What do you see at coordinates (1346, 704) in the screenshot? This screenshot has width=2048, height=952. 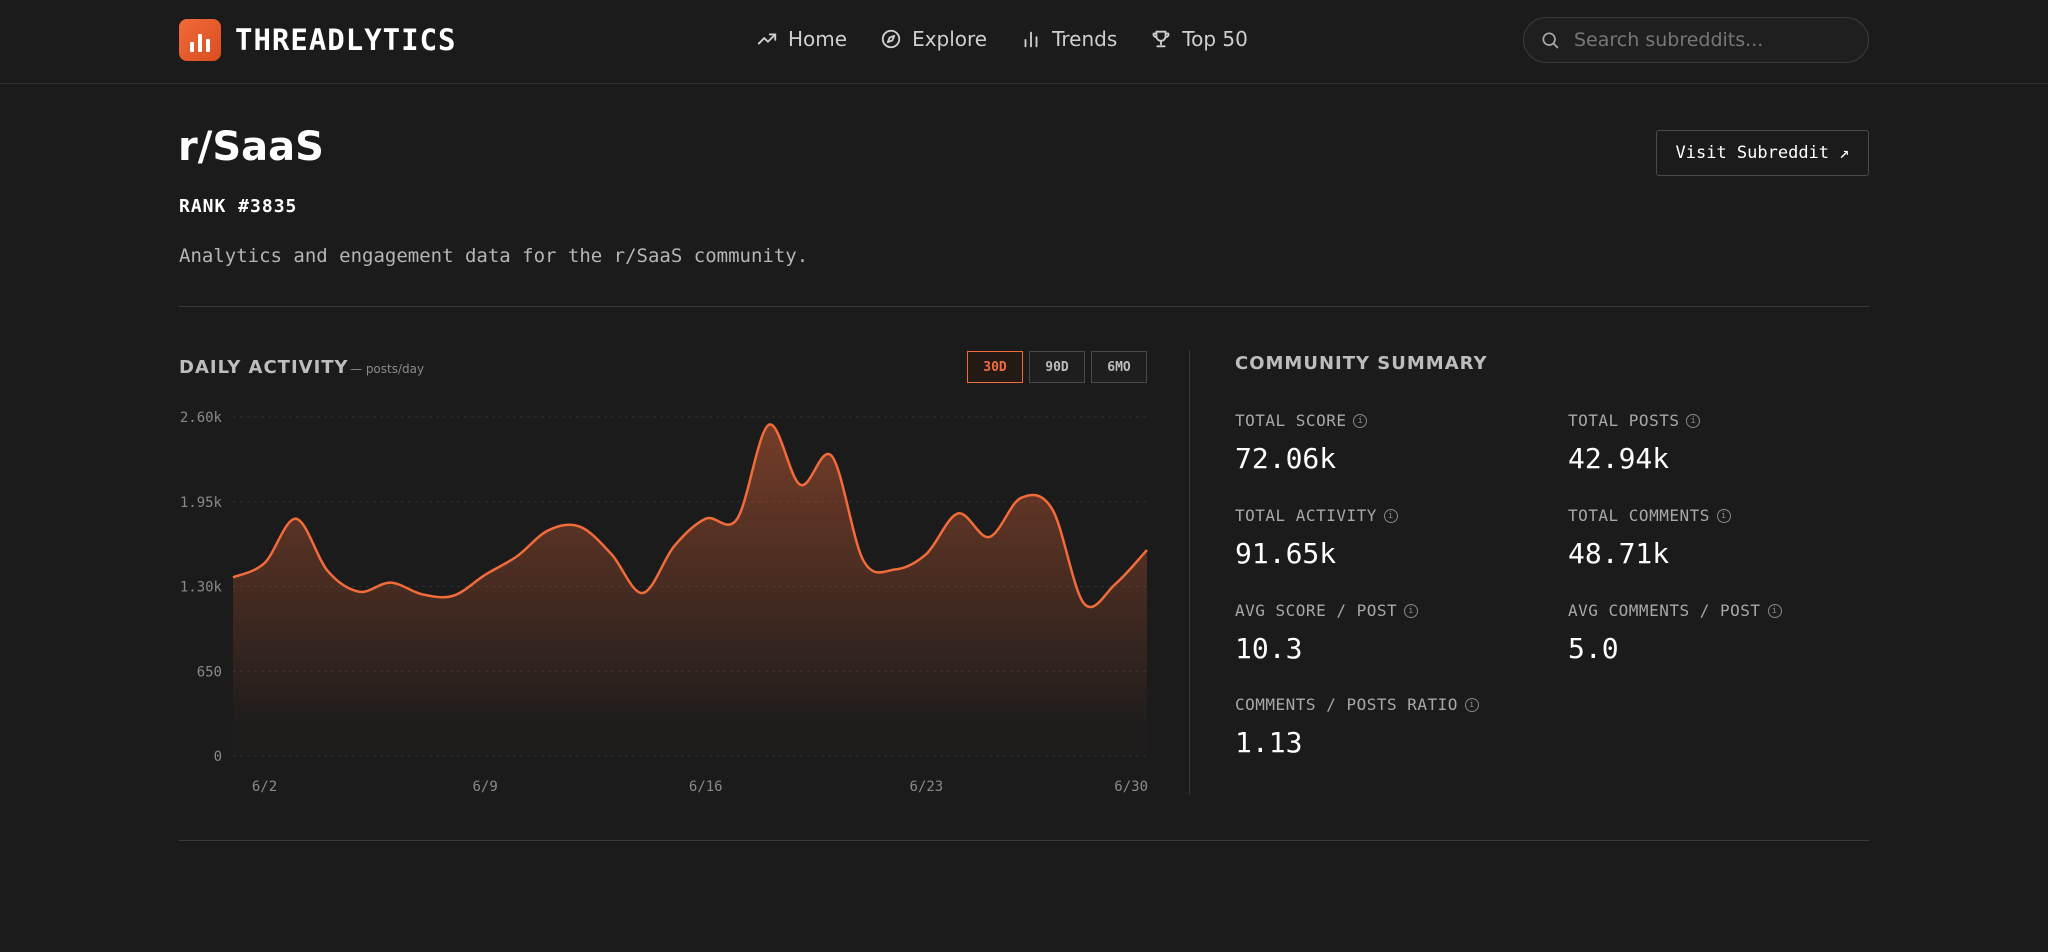 I see `stat-label-text: COMMENTS / POSTS RATIO` at bounding box center [1346, 704].